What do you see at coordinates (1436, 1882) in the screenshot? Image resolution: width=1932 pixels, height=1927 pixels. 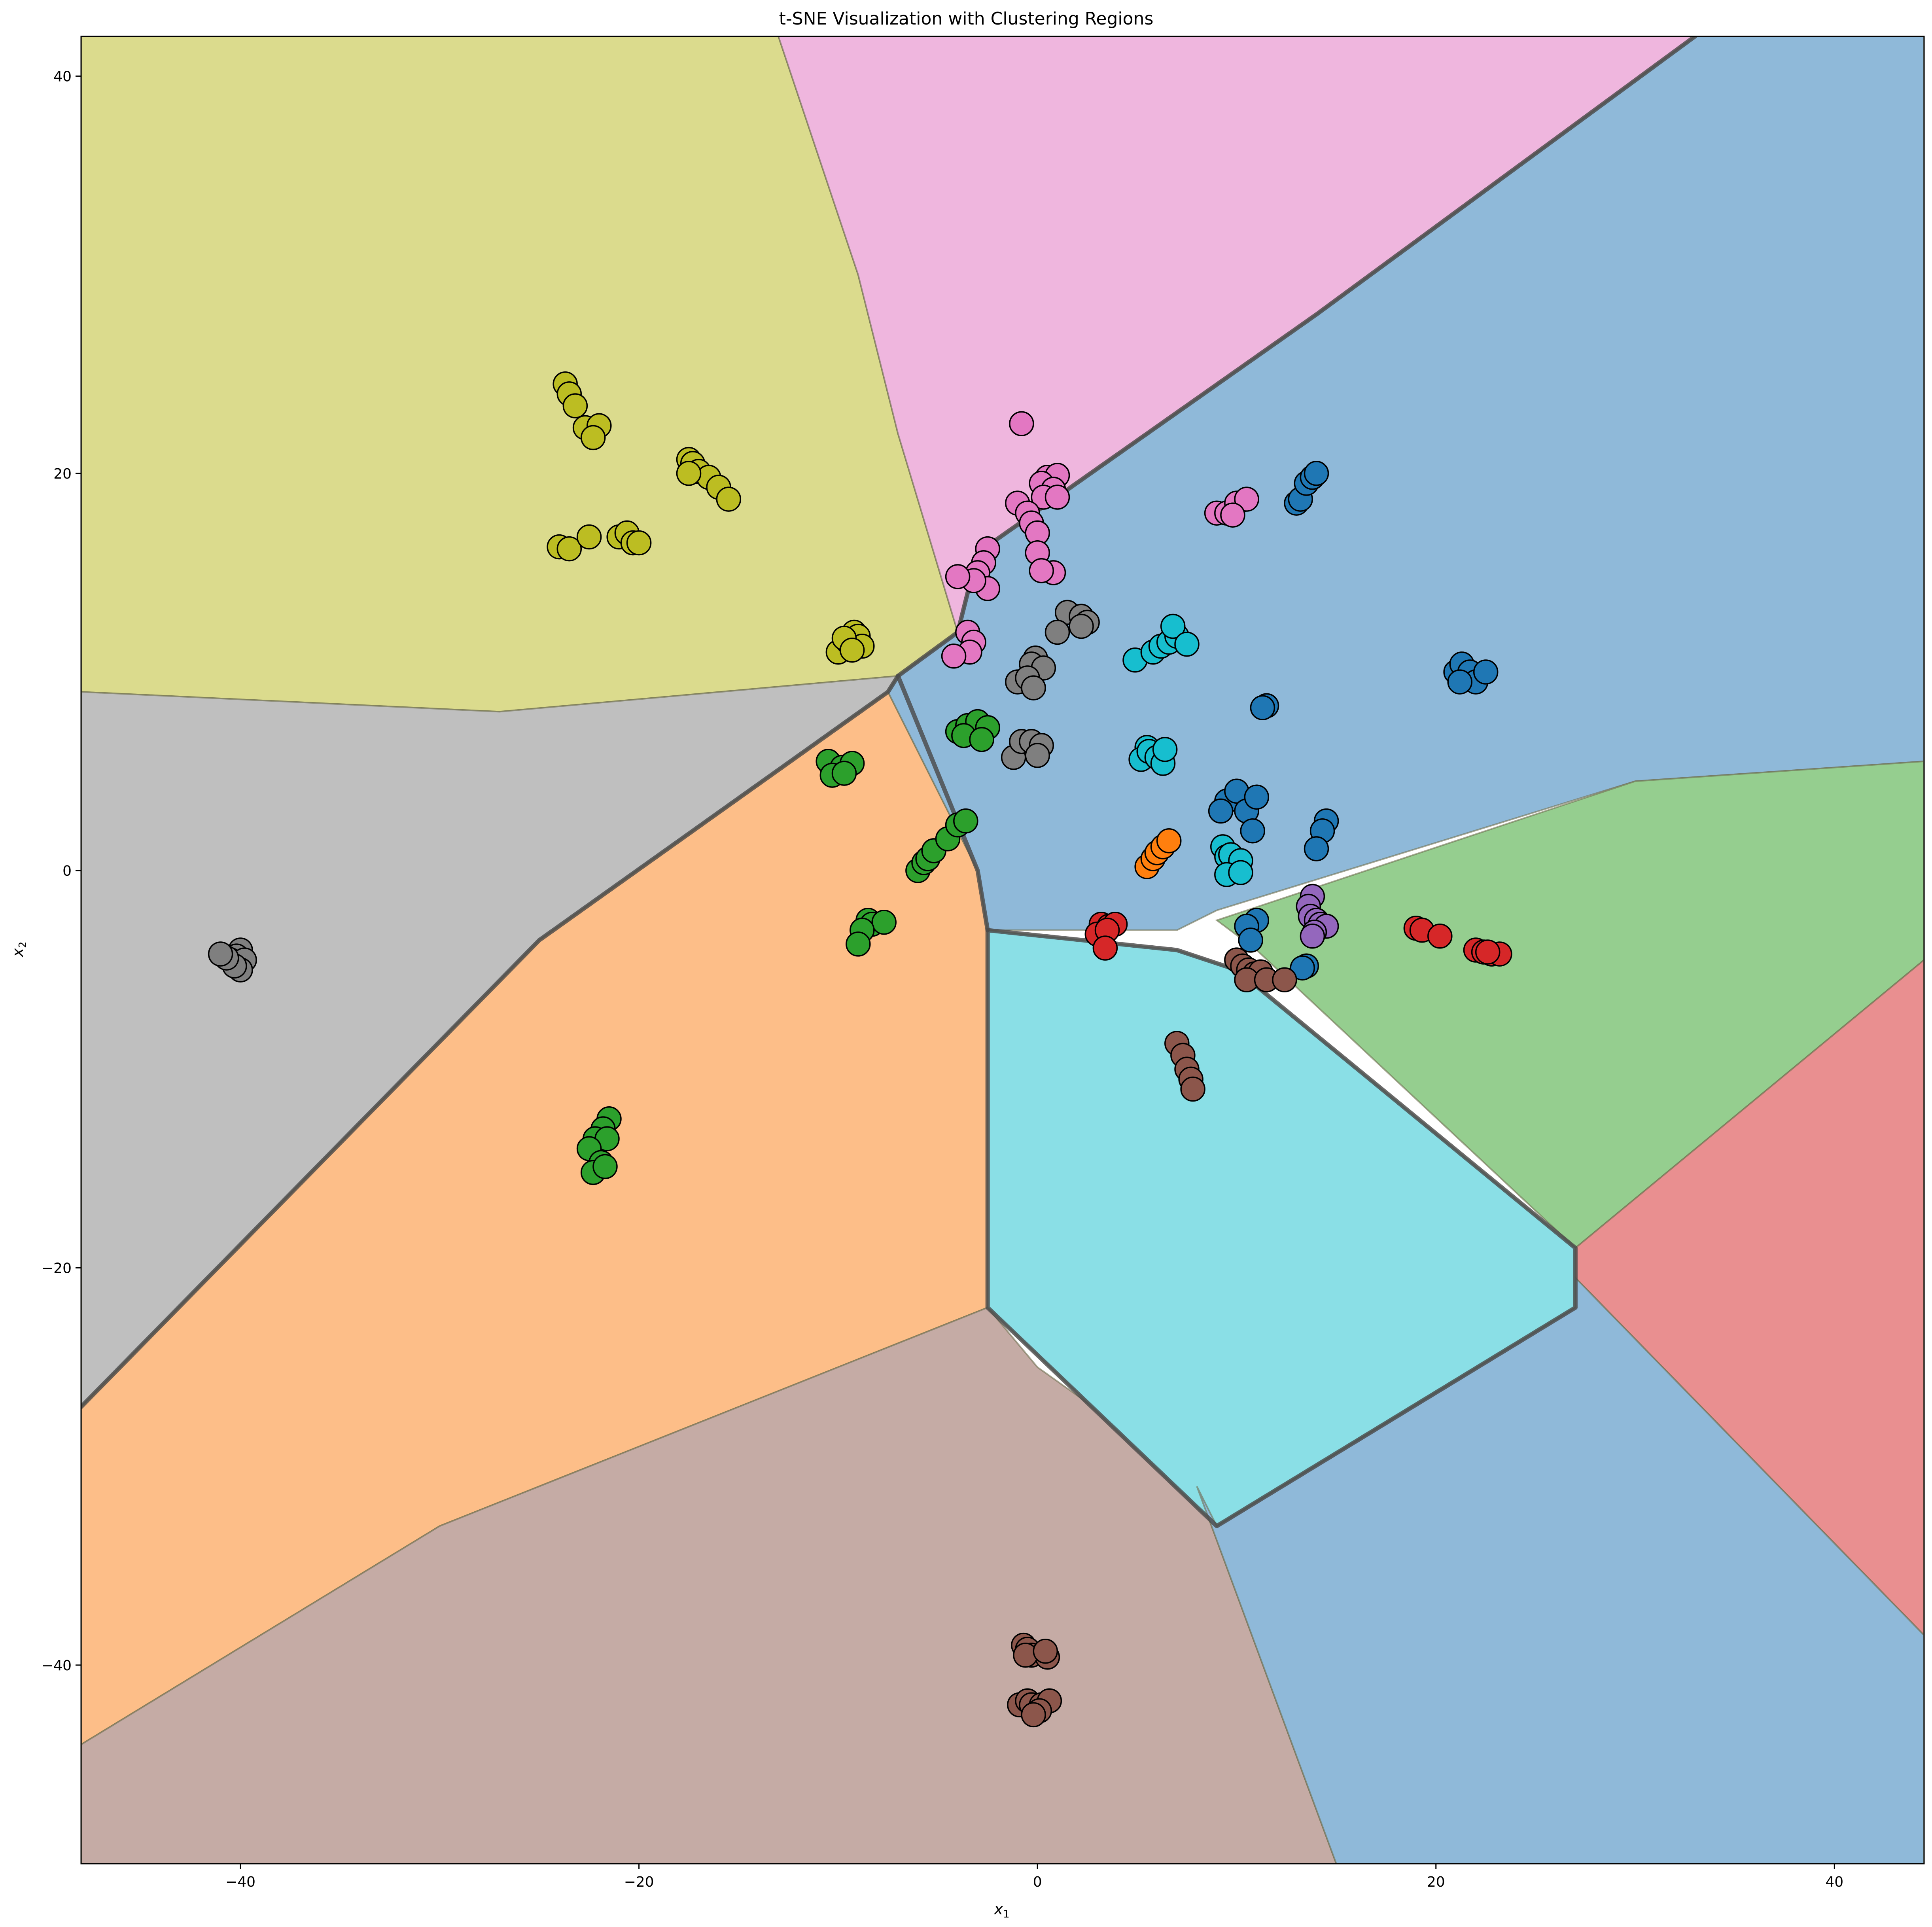 I see `x-tick-label: 20` at bounding box center [1436, 1882].